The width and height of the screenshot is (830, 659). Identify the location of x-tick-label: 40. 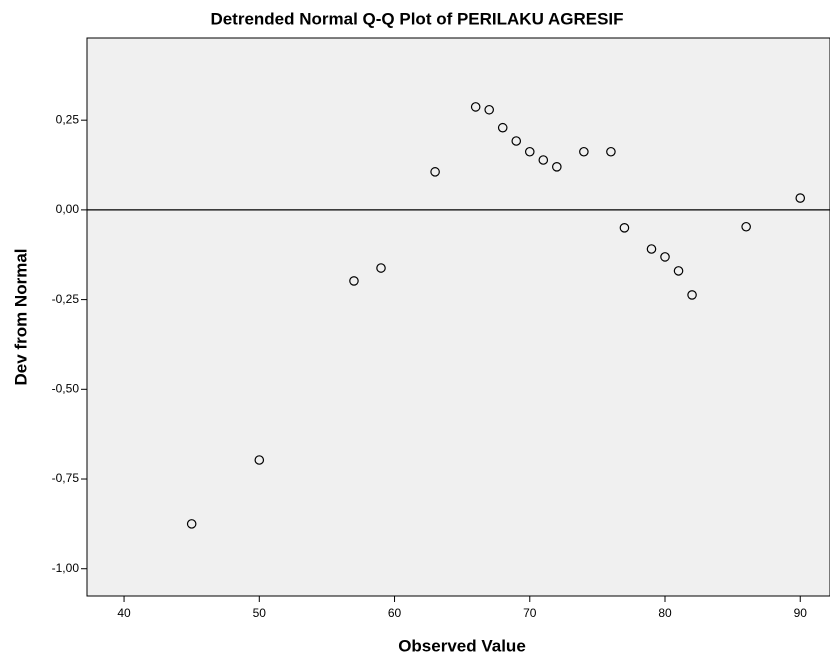
(124, 613).